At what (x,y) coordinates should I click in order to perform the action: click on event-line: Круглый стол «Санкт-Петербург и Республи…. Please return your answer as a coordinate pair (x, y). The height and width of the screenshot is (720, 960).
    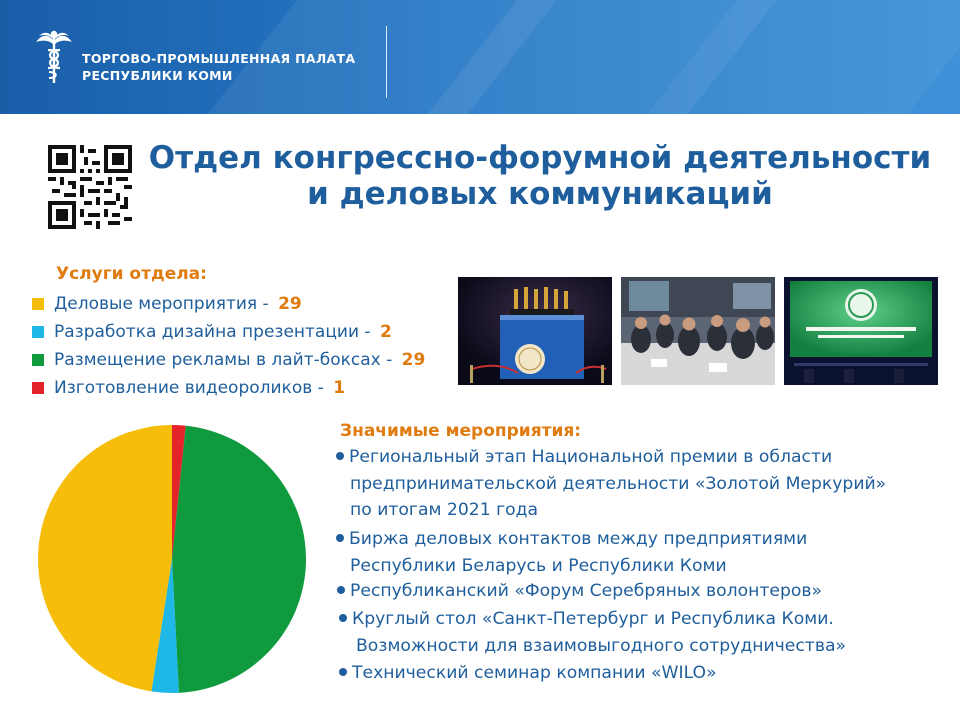
    Looking at the image, I should click on (593, 619).